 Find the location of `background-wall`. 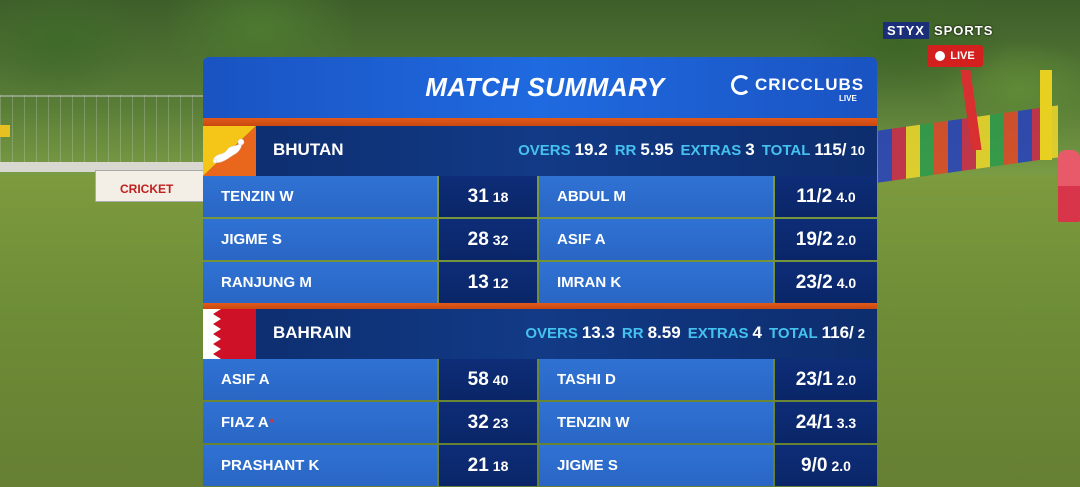

background-wall is located at coordinates (105, 167).